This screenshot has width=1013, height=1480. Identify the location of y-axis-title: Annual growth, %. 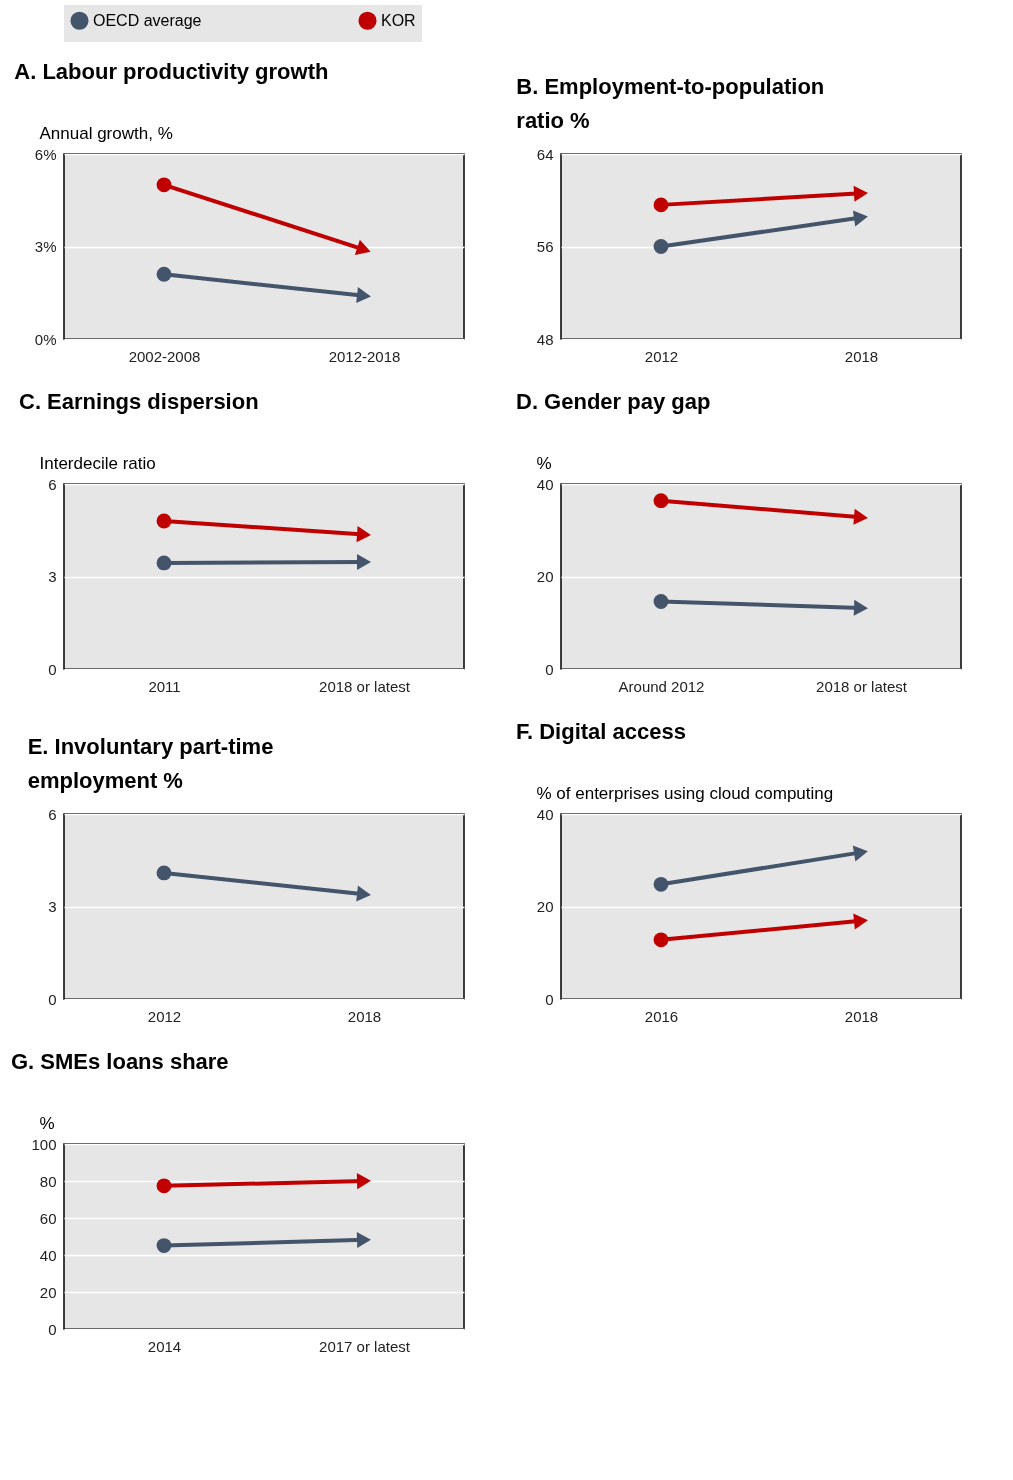
(106, 133).